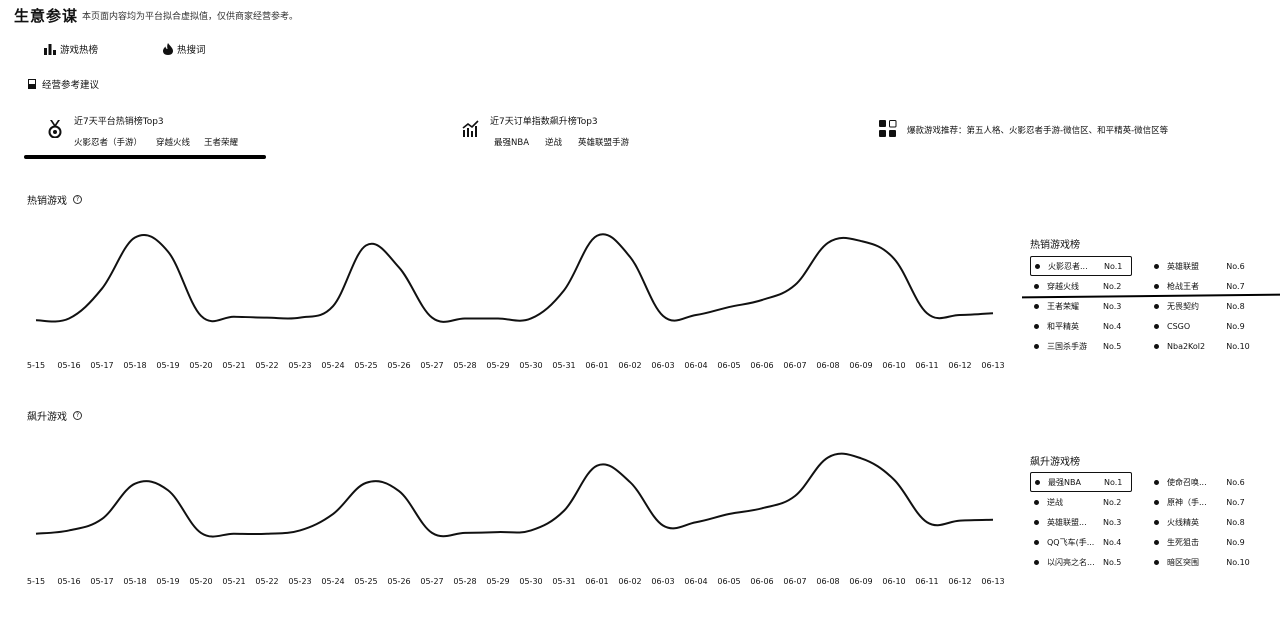 This screenshot has height=628, width=1280. Describe the element at coordinates (1055, 460) in the screenshot. I see `rising-legend-title: 飙升游戏榜` at that location.